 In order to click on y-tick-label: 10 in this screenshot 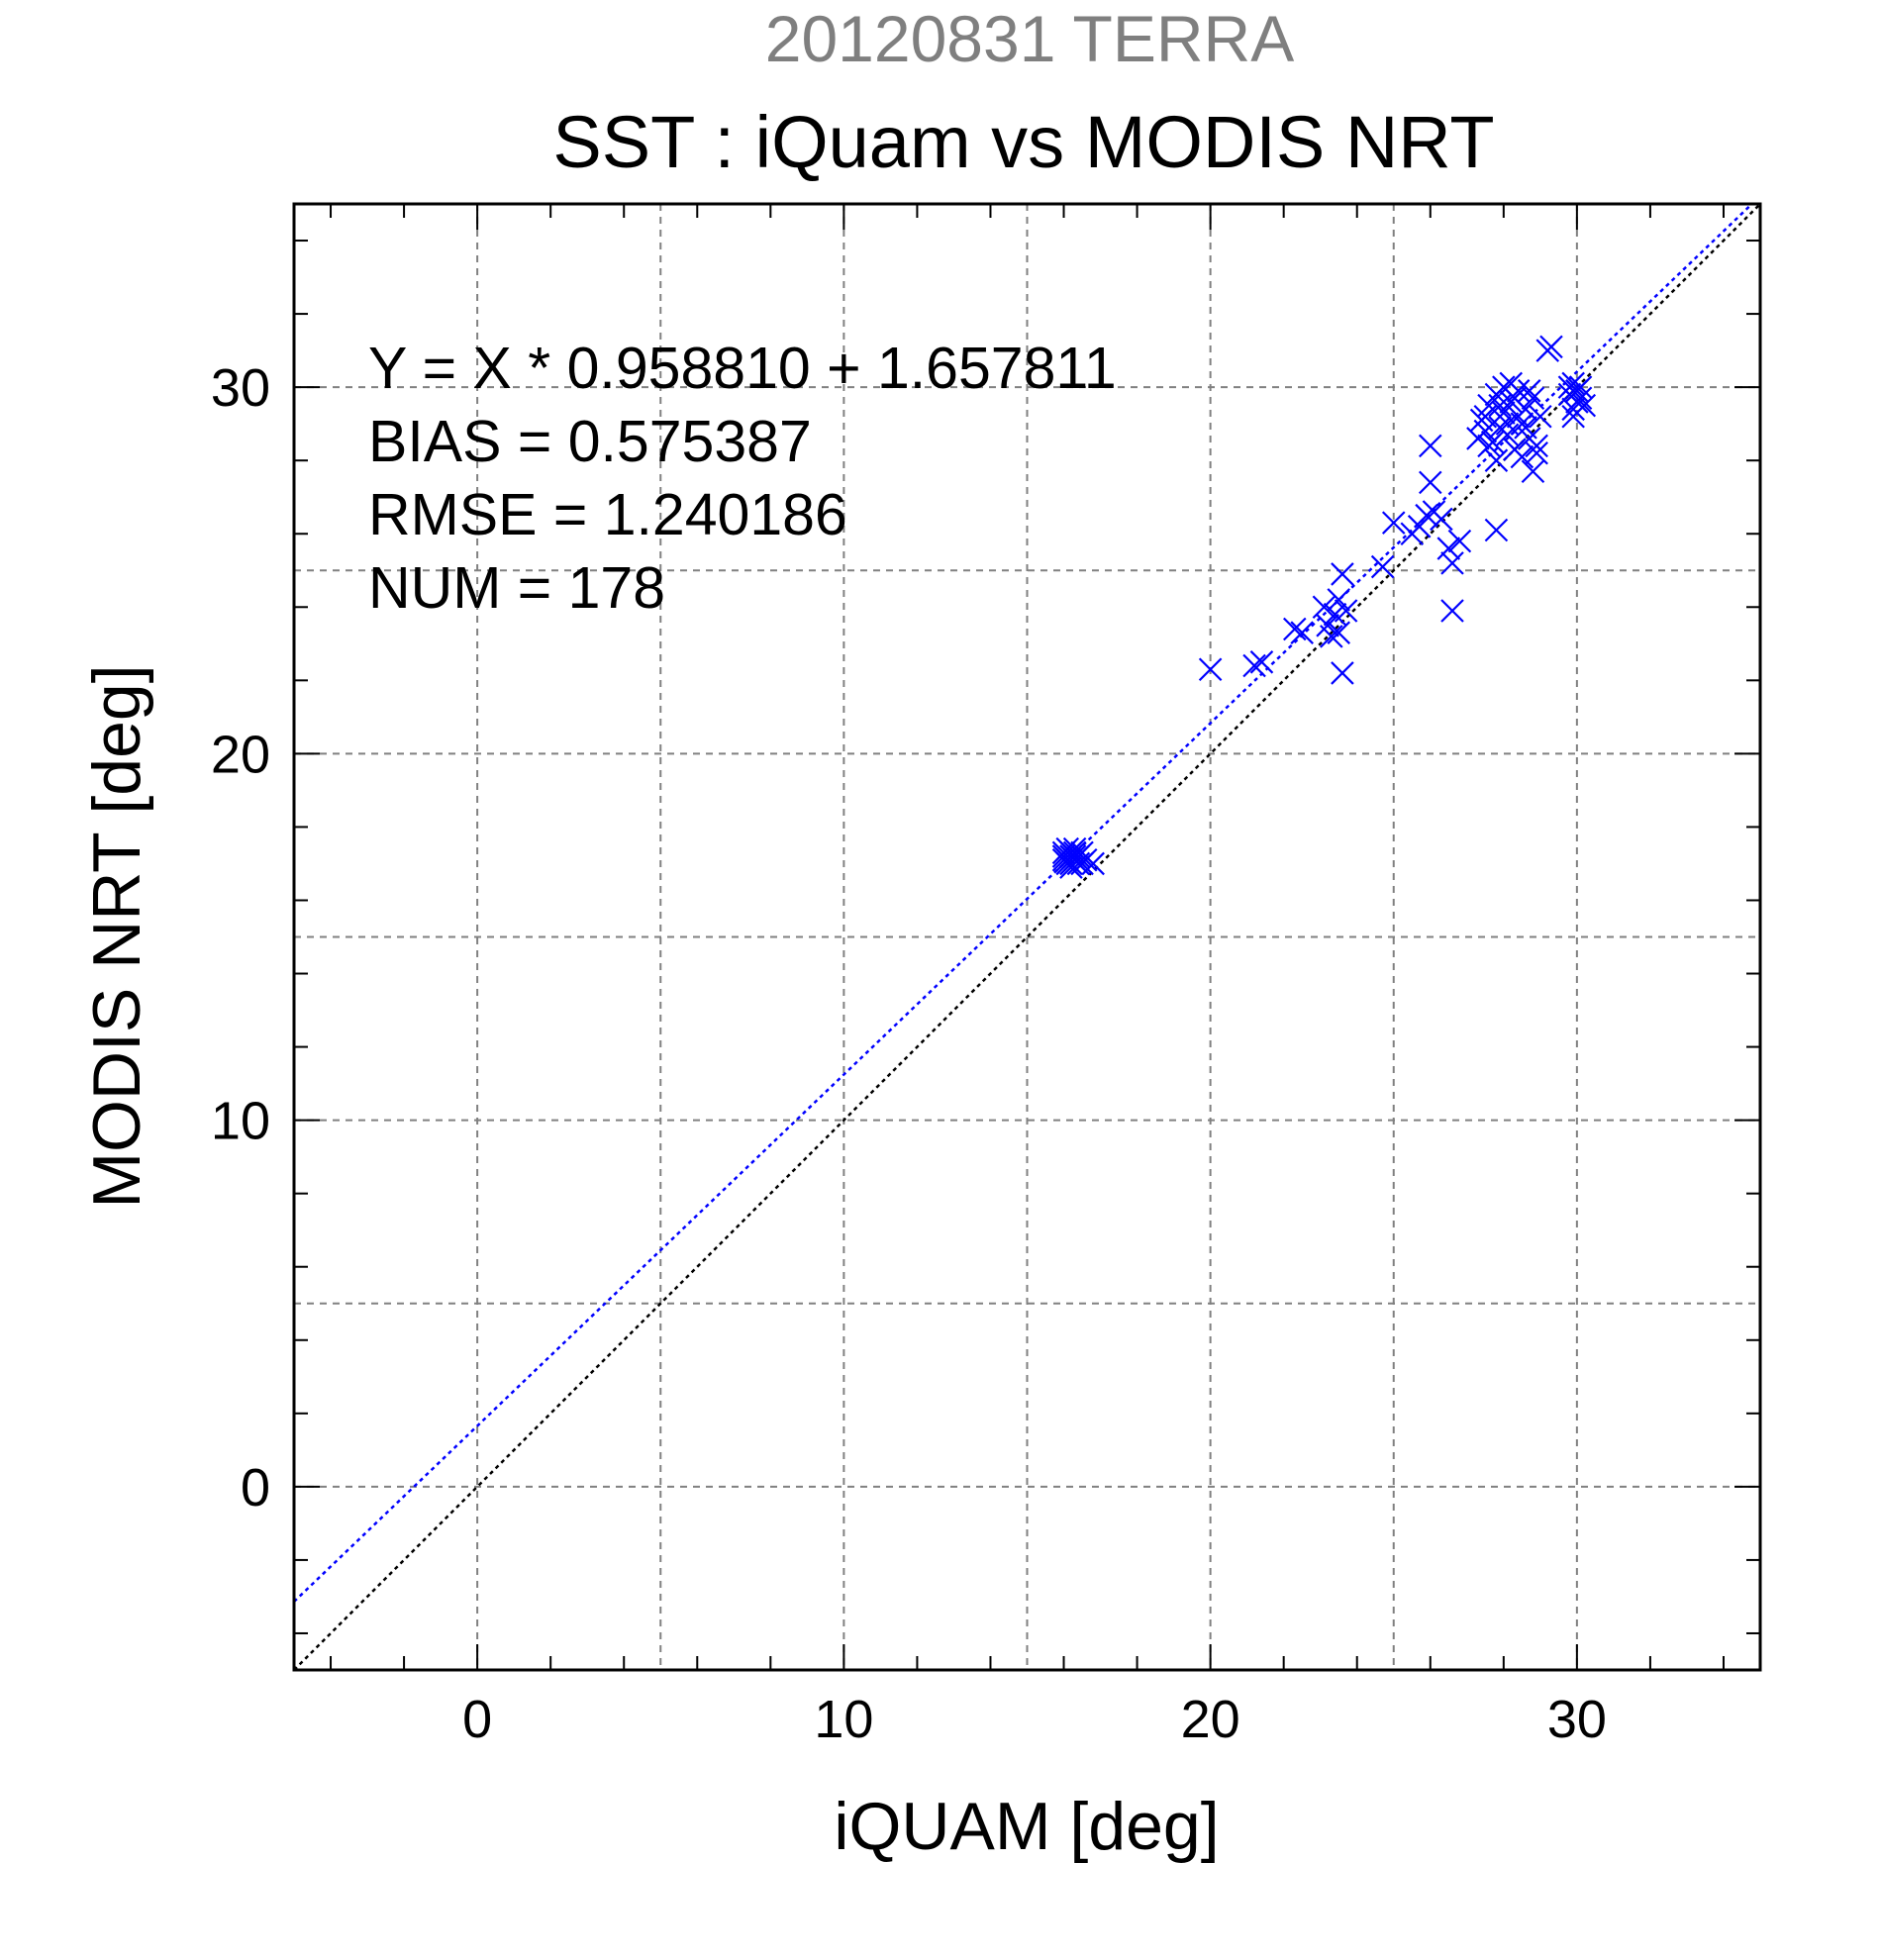, I will do `click(241, 1121)`.